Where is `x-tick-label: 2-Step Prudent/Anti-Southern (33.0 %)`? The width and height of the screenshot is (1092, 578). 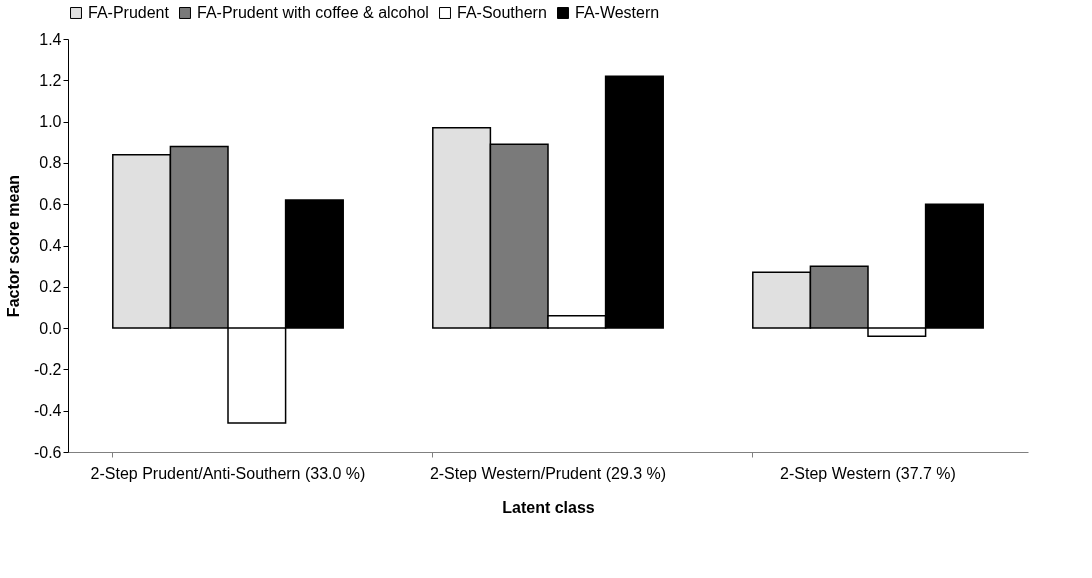 x-tick-label: 2-Step Prudent/Anti-Southern (33.0 %) is located at coordinates (228, 473).